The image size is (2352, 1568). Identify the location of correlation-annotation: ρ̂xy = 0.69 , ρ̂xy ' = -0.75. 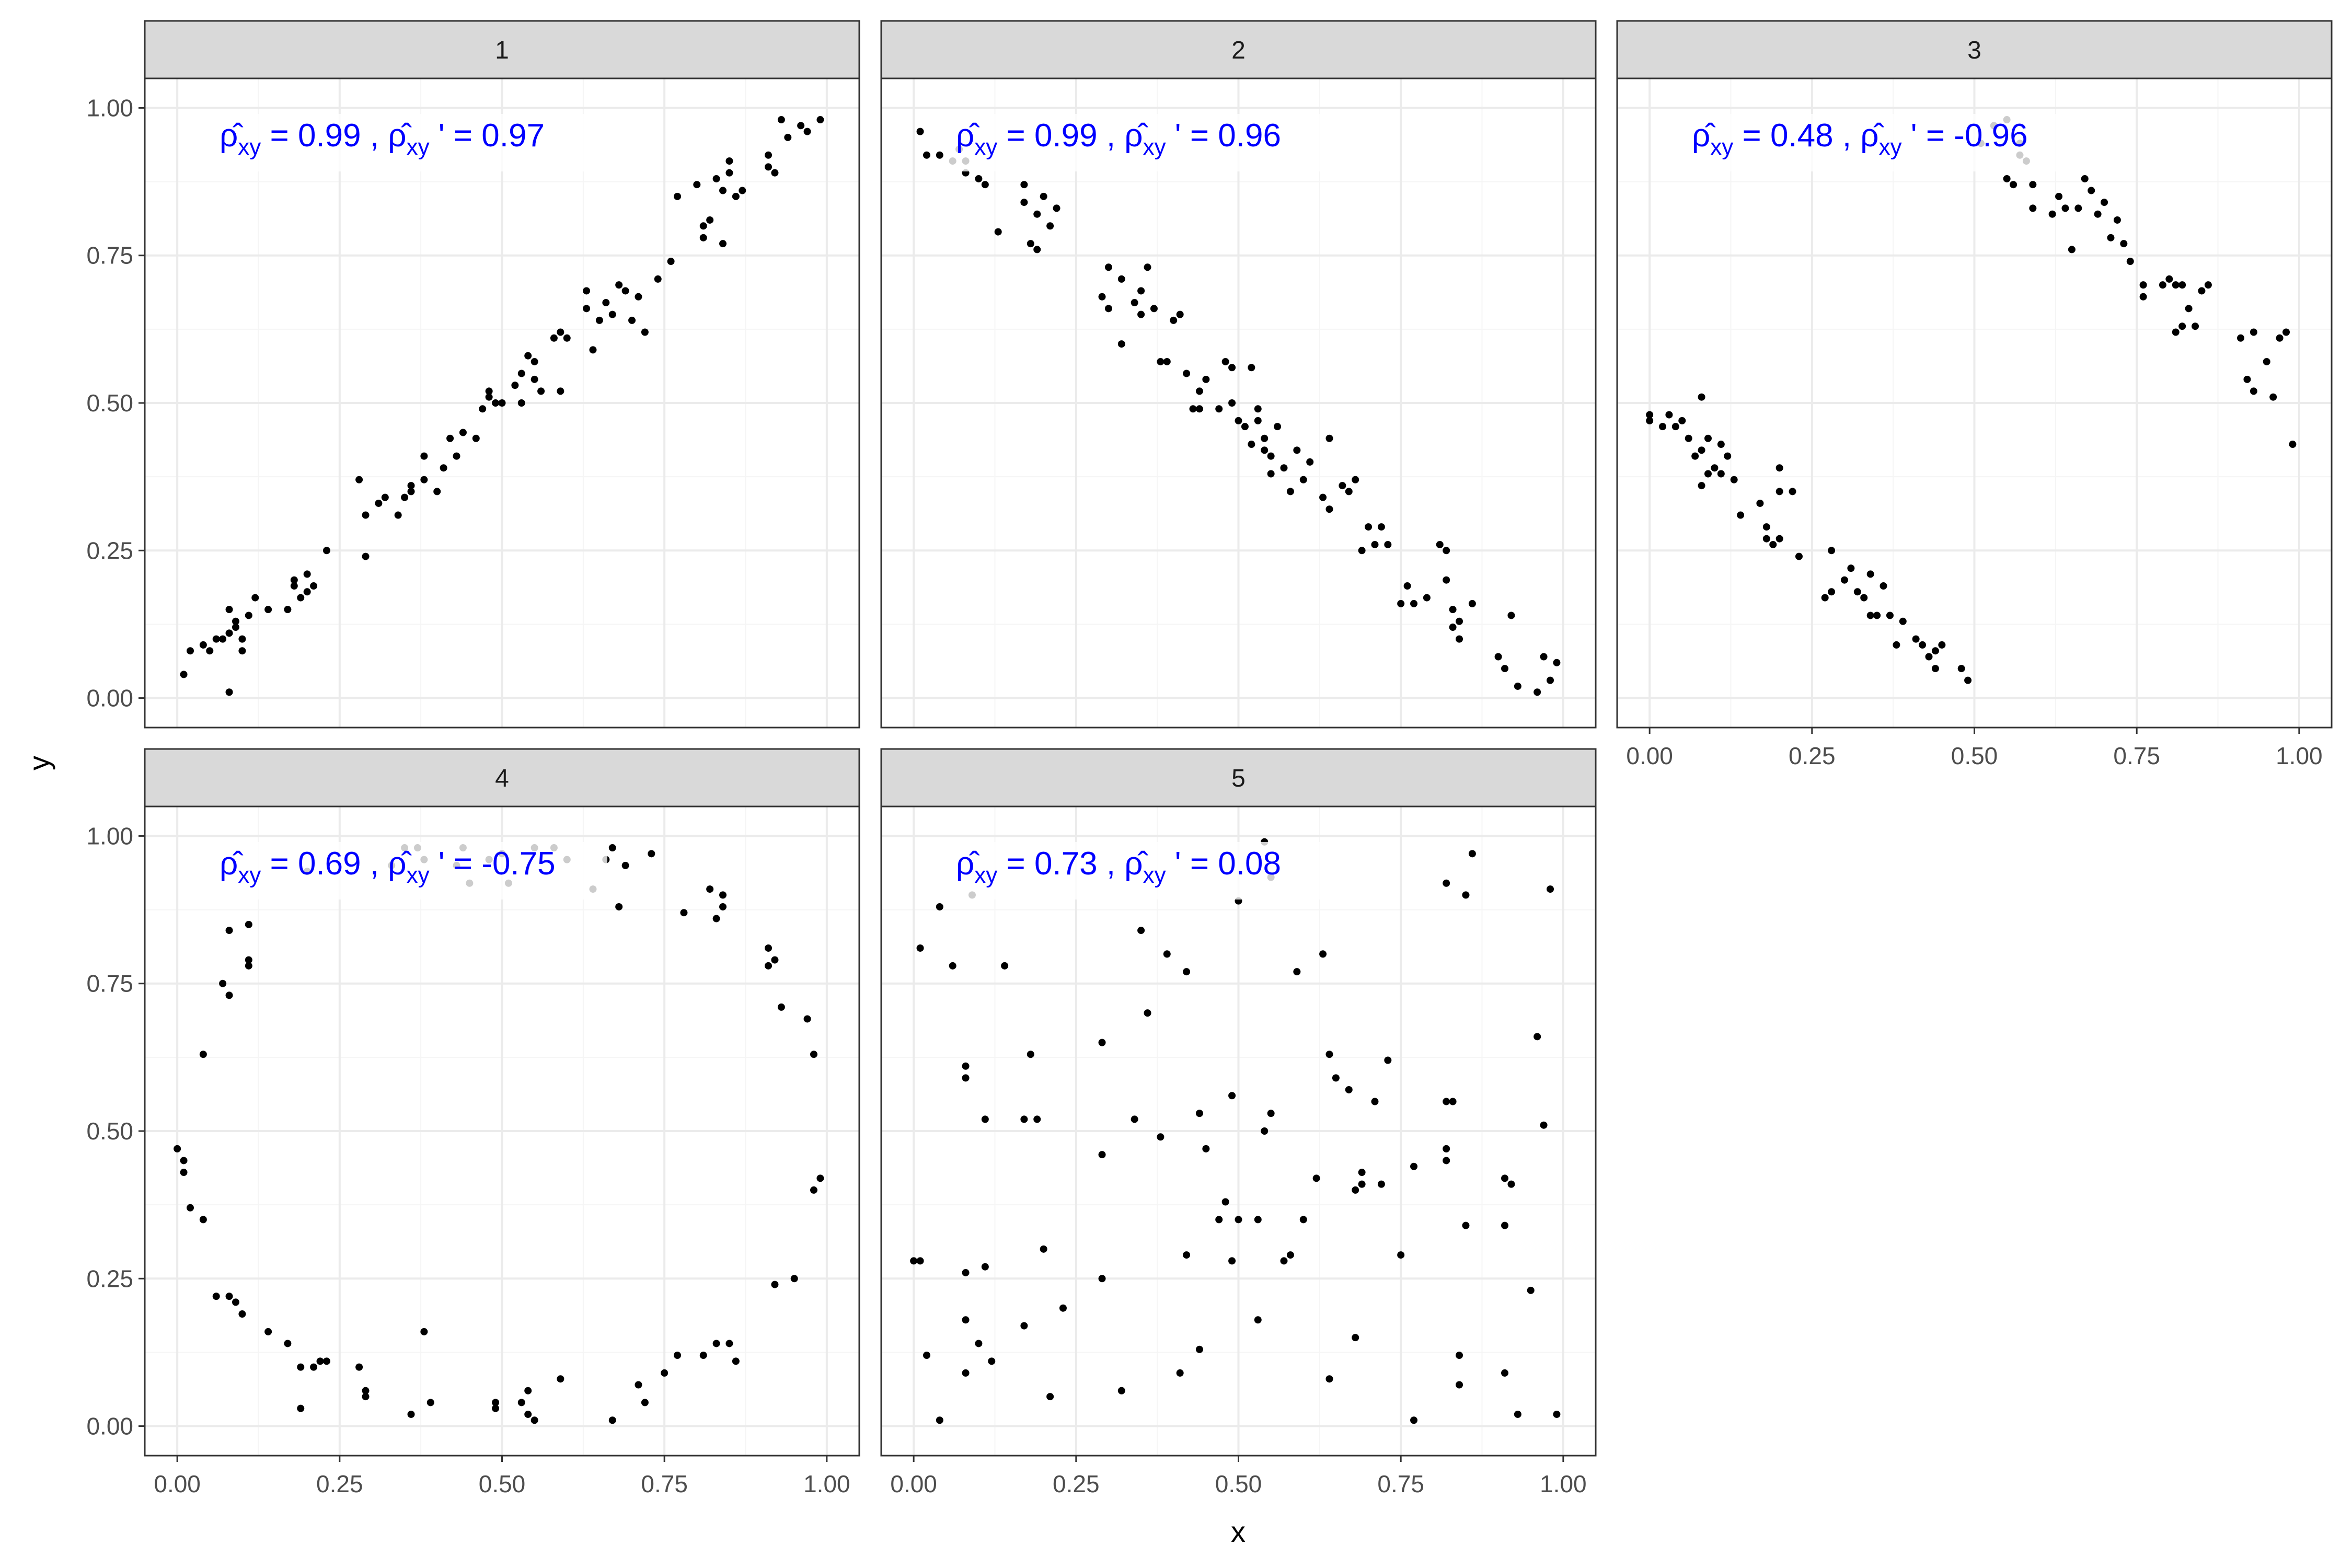
(388, 867).